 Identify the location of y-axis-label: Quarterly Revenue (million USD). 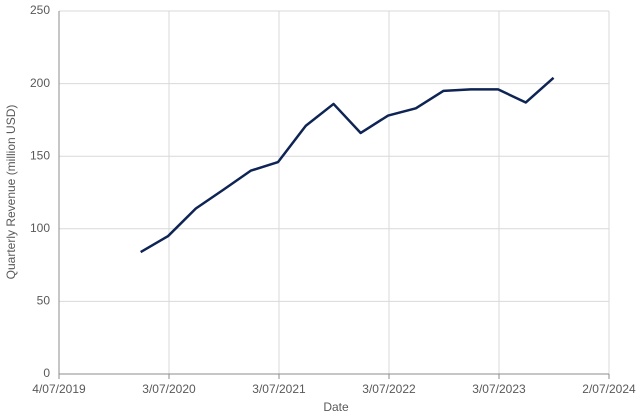
(11, 192).